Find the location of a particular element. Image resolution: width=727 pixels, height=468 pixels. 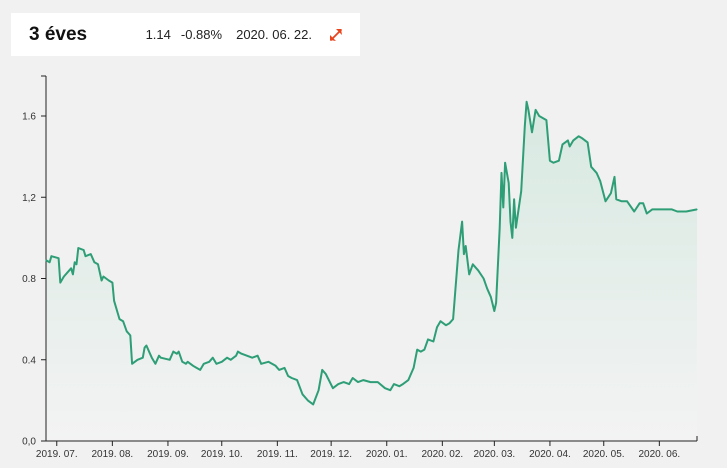

header-card: 3 éves 1.14 -0.88% 2020. 06. 22. is located at coordinates (185, 34).